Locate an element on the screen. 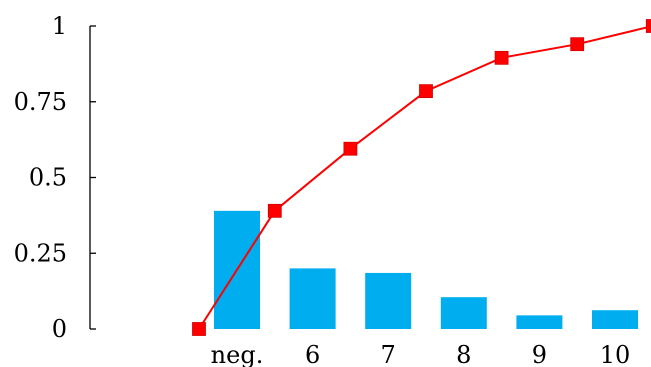 The width and height of the screenshot is (651, 367). x-tick-label: 8 is located at coordinates (463, 354).